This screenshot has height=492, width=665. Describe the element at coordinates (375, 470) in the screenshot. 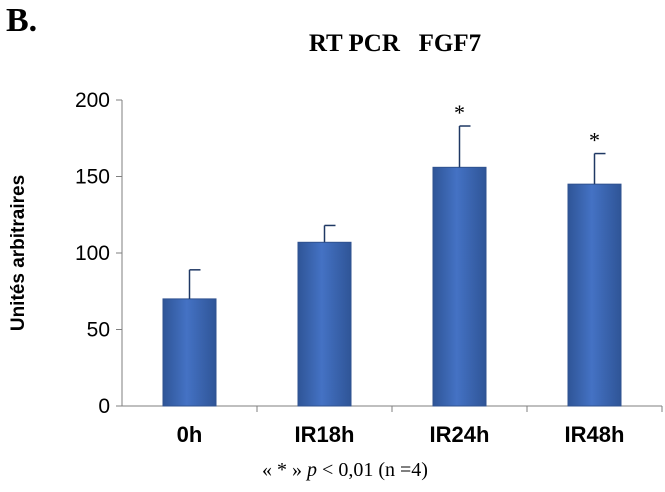

I see `footnote-text: < 0,01 (n =4)` at that location.